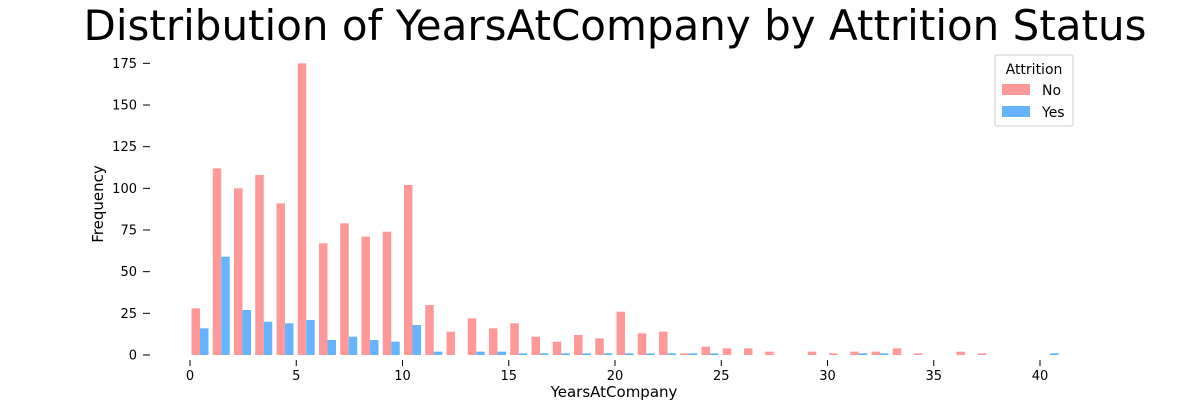 The width and height of the screenshot is (1200, 400). I want to click on x-tick-label-5: 5, so click(296, 376).